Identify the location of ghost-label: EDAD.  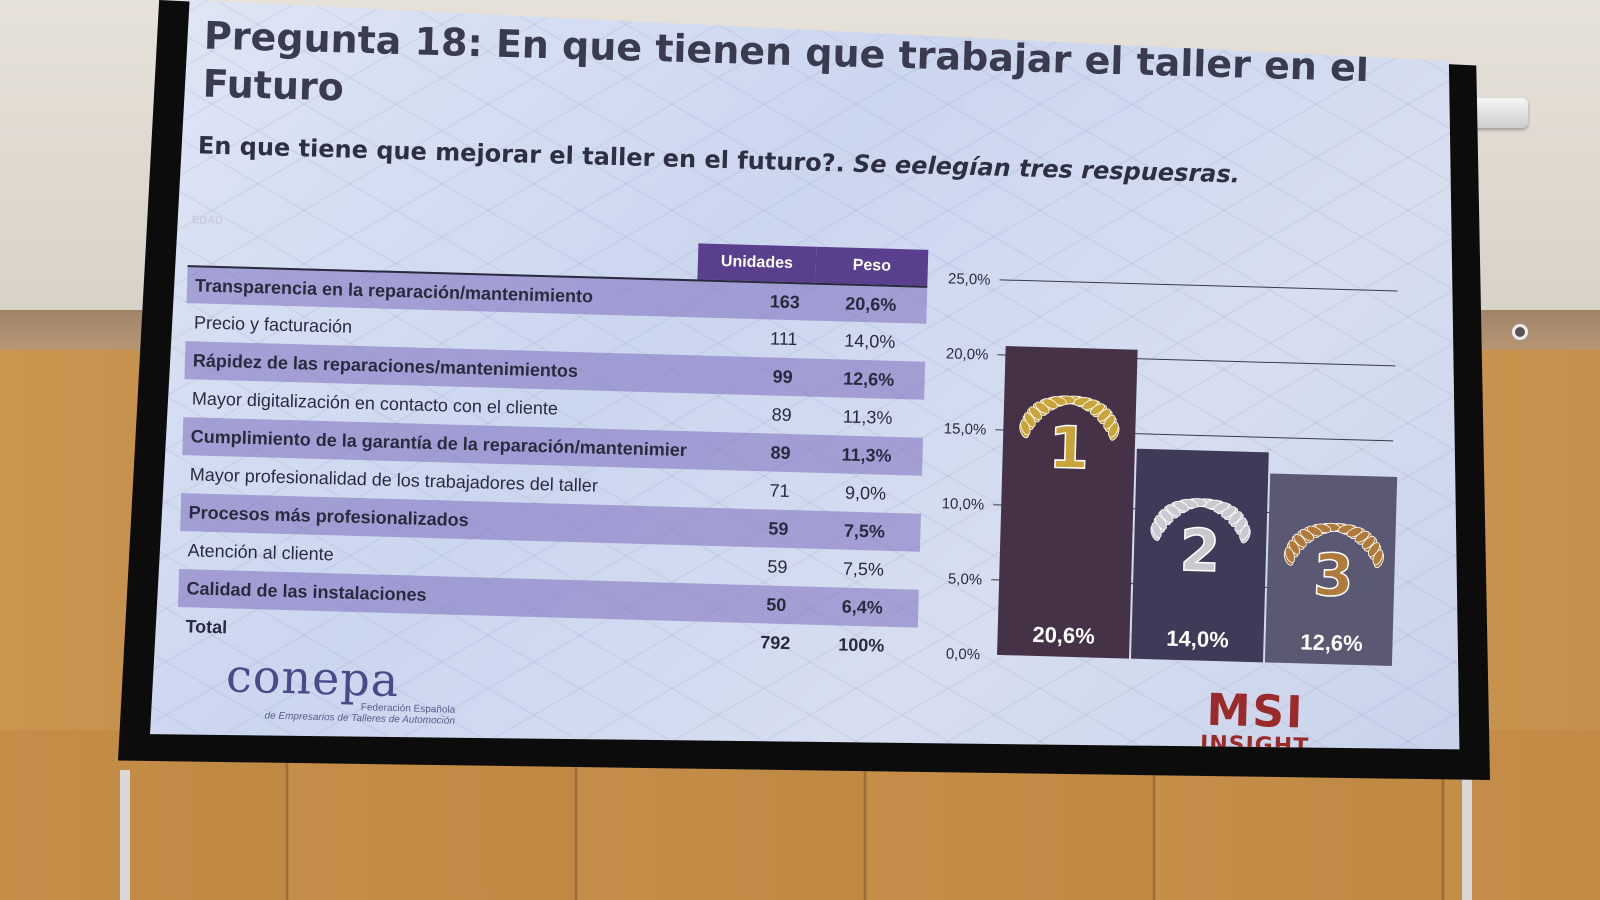
(207, 221).